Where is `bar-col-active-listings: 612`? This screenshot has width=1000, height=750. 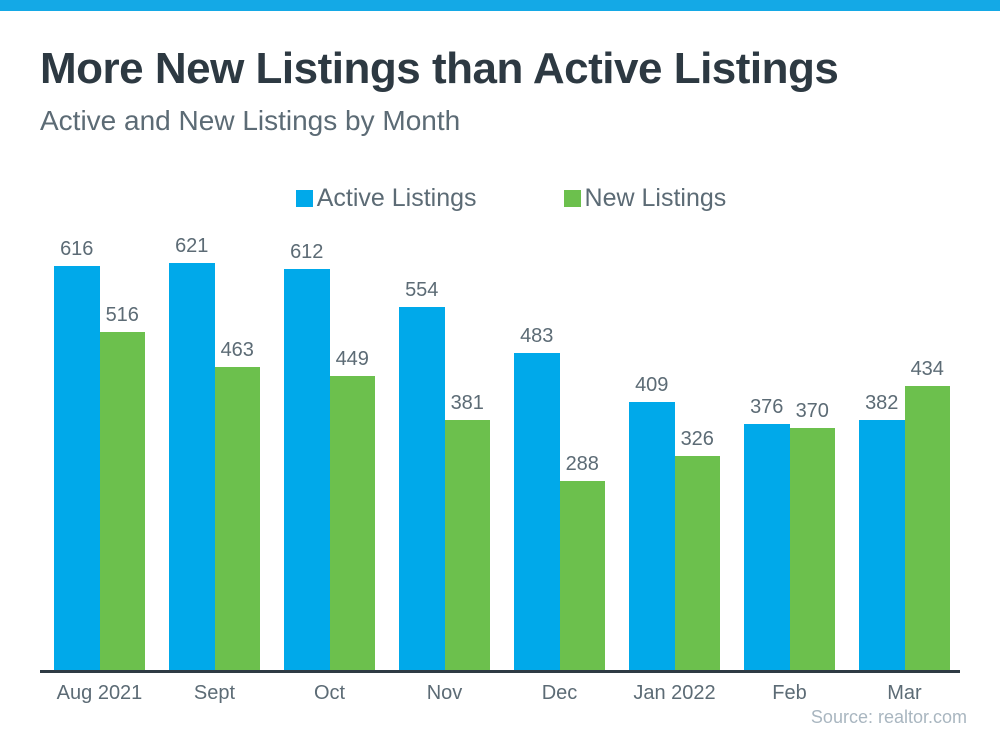
bar-col-active-listings: 612 is located at coordinates (307, 456).